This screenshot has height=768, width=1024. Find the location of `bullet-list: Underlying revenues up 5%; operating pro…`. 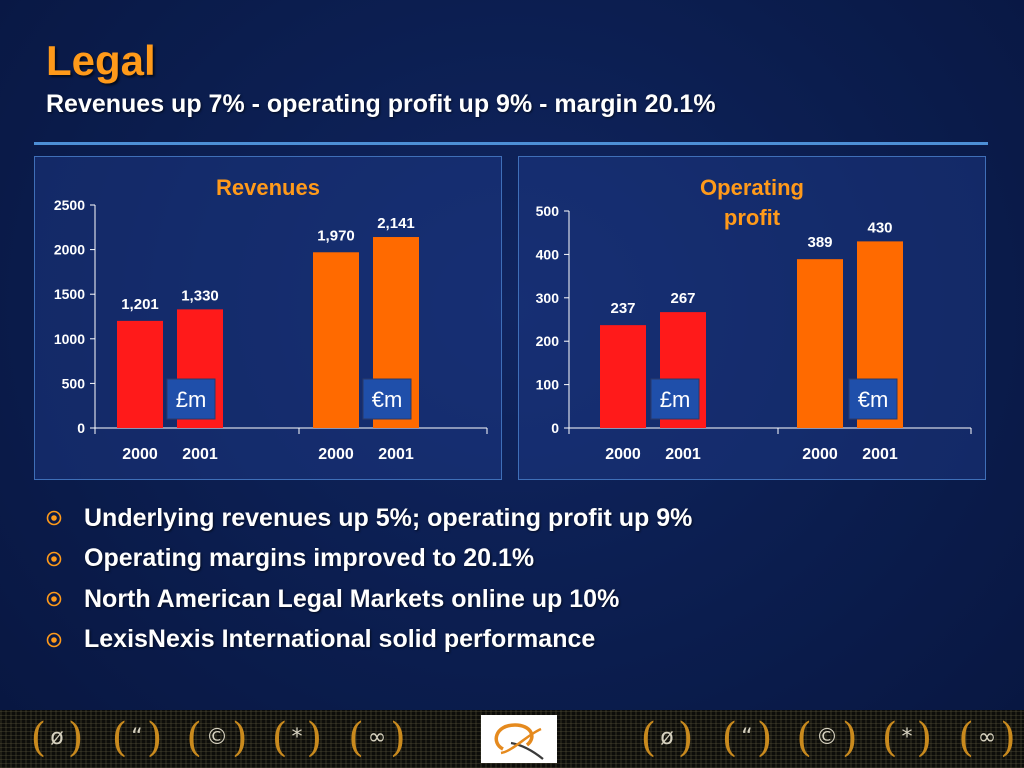

bullet-list: Underlying revenues up 5%; operating pro… is located at coordinates (369, 579).